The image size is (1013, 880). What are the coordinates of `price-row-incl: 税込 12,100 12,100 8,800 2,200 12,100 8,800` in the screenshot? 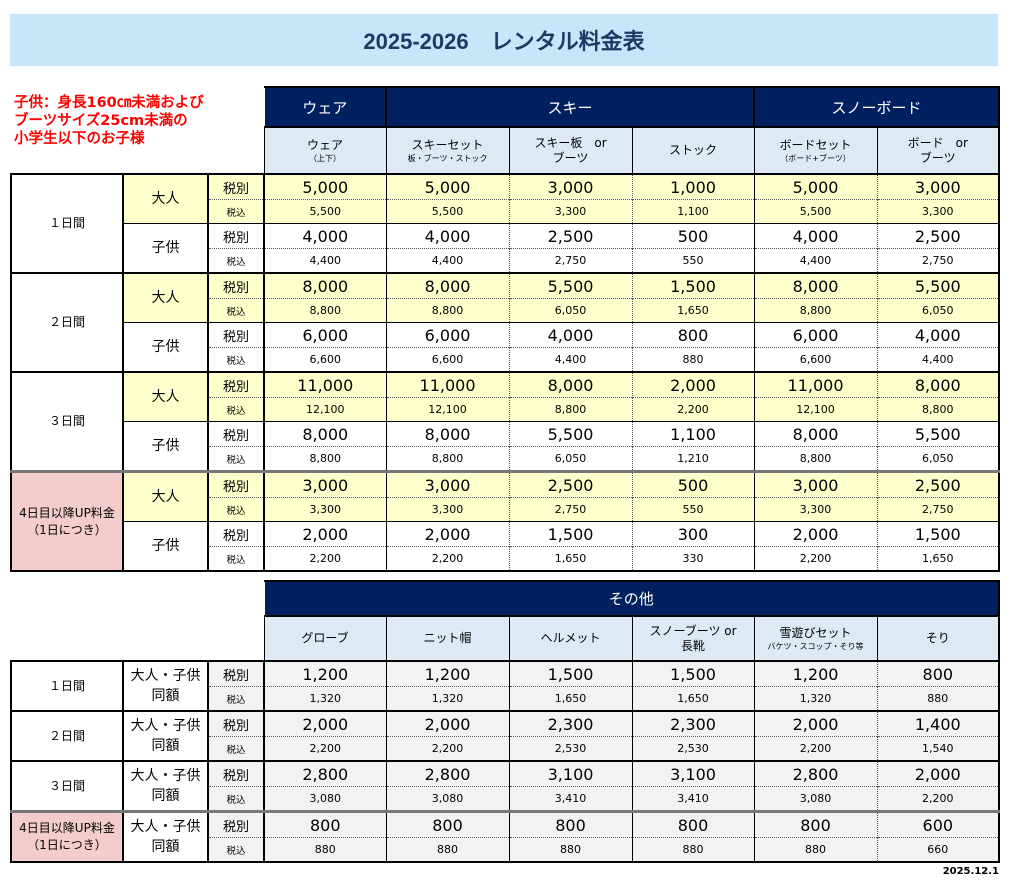 It's located at (506, 409).